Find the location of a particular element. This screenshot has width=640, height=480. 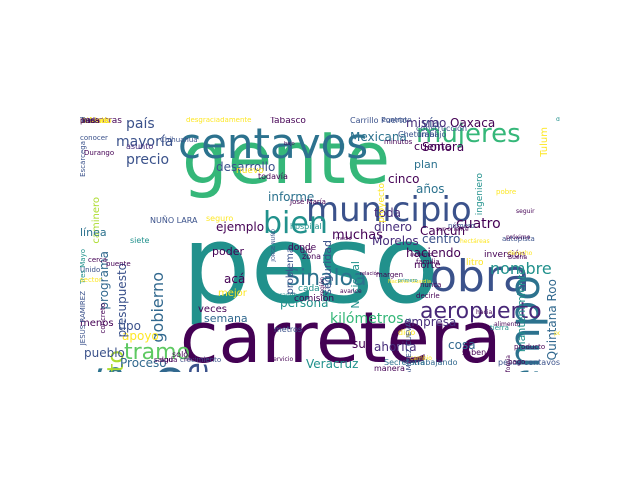

cloud-word: problema is located at coordinates (290, 271).